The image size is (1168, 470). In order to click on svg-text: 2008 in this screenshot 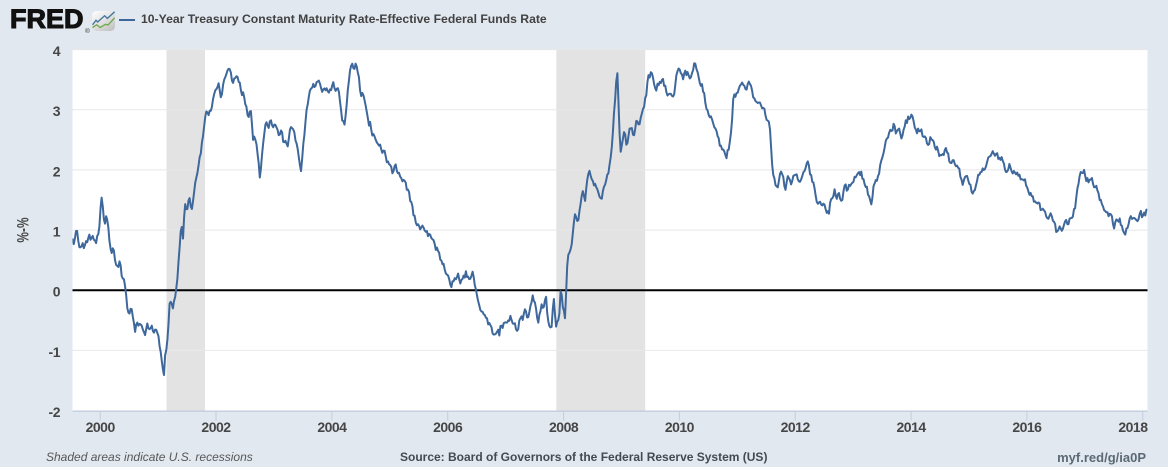, I will do `click(564, 427)`.